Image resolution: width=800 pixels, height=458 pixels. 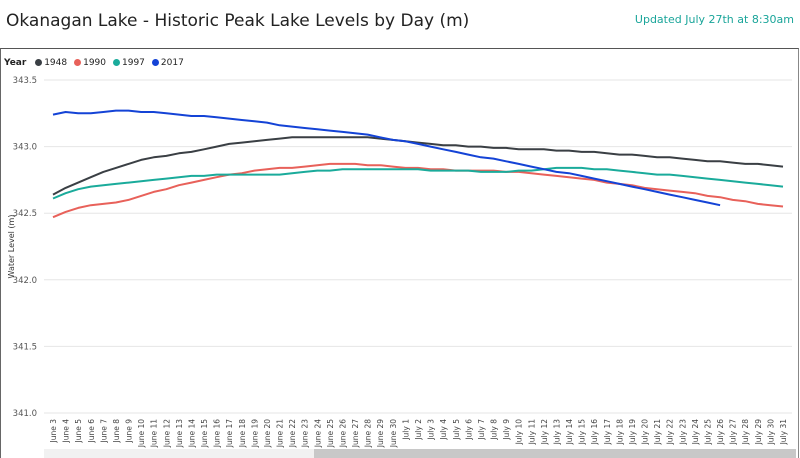 What do you see at coordinates (103, 431) in the screenshot?
I see `x-tick-label: June 7` at bounding box center [103, 431].